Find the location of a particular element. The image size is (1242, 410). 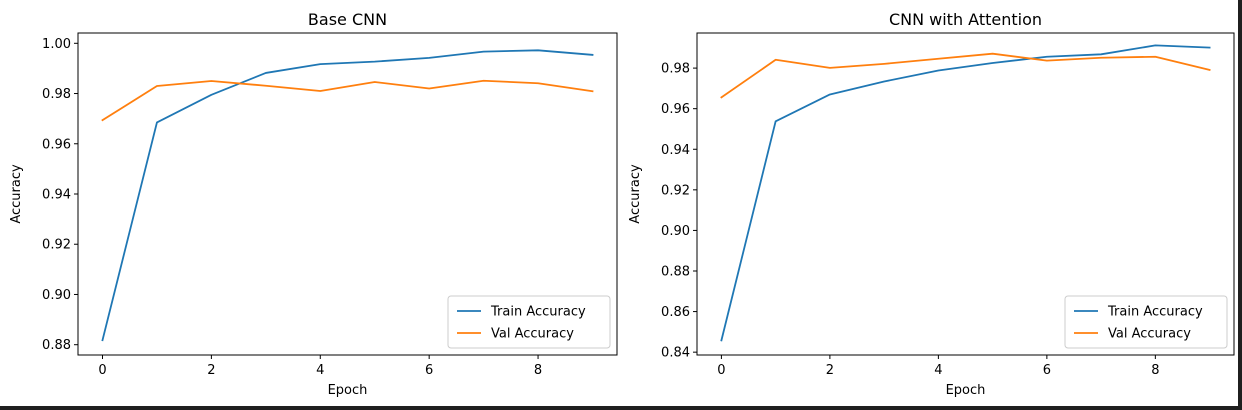

y-tick-label: 0.84 is located at coordinates (675, 353).